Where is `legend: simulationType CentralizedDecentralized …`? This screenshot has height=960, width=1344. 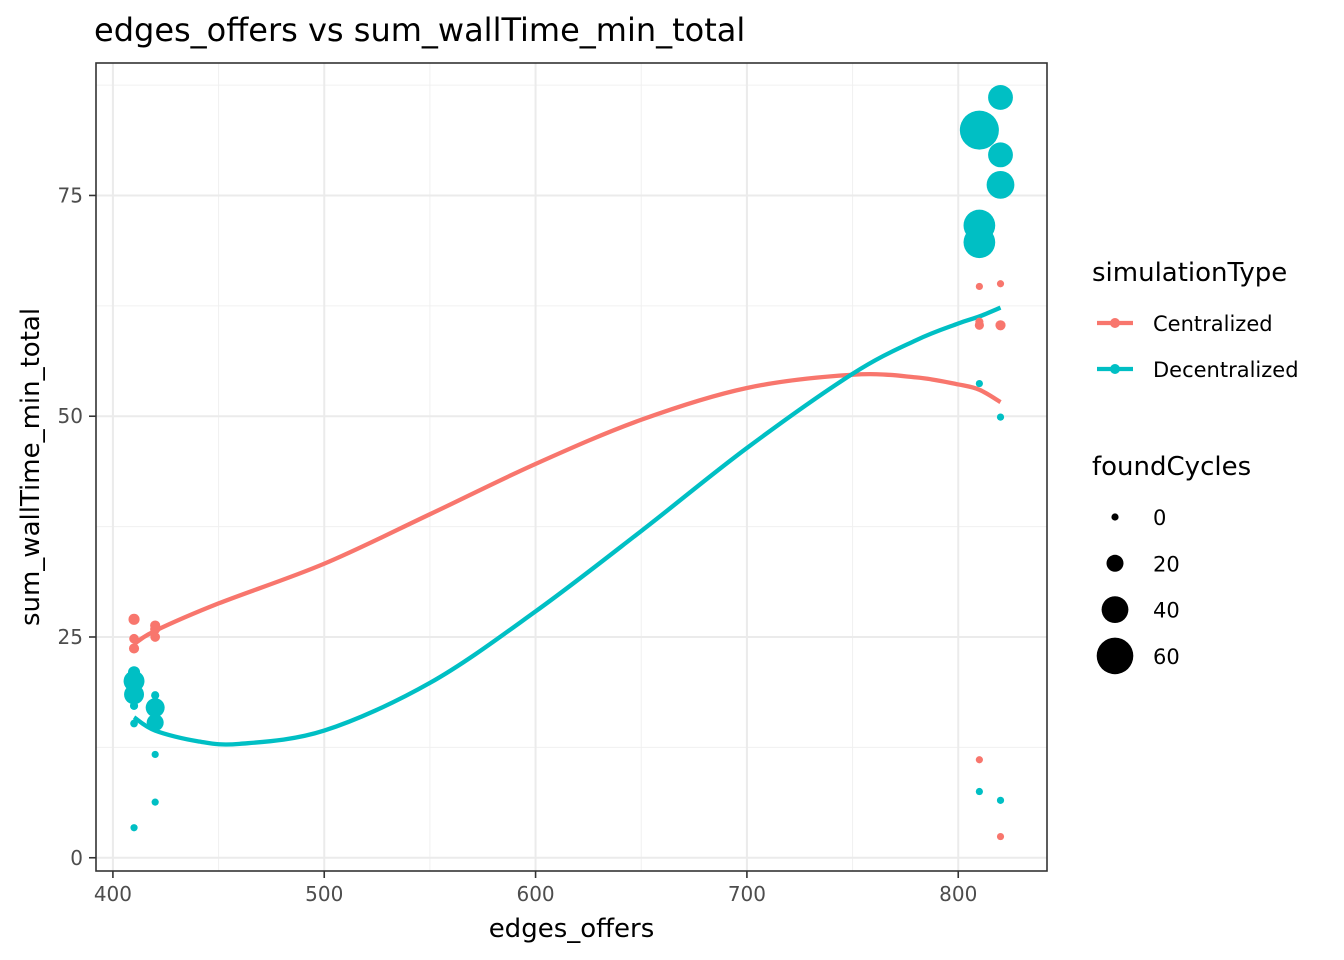
legend: simulationType CentralizedDecentralized … is located at coordinates (1195, 466).